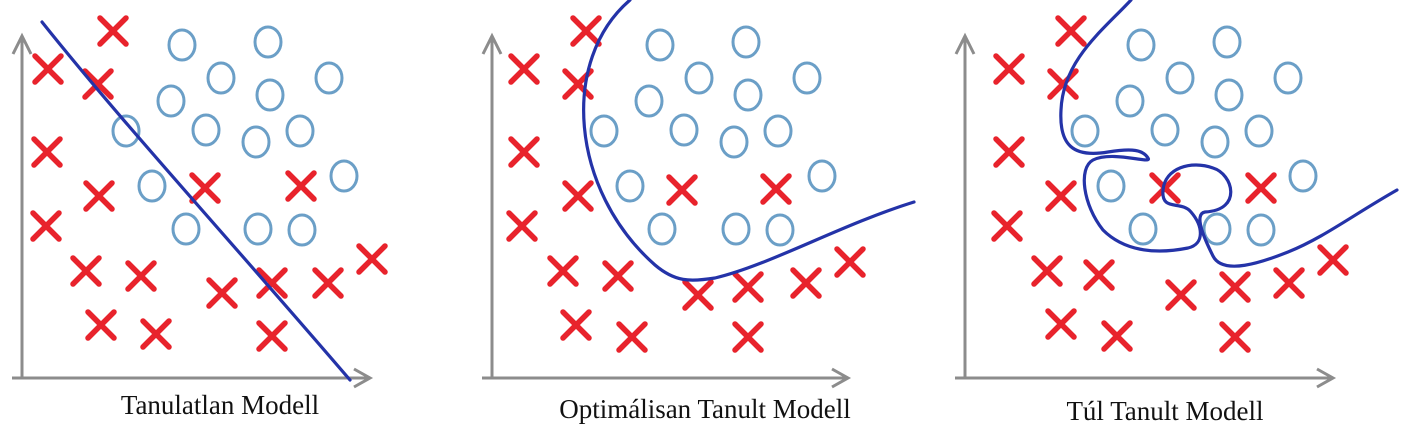 The height and width of the screenshot is (428, 1413). I want to click on caption-underfit: Tanulatlan Modell, so click(220, 405).